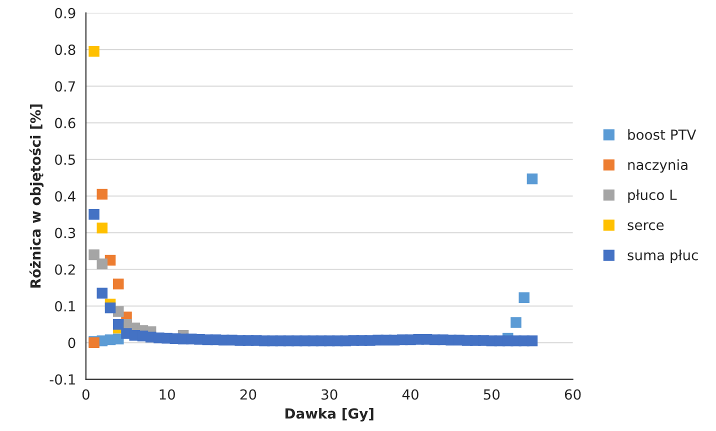 This screenshot has height=431, width=716. Describe the element at coordinates (65, 123) in the screenshot. I see `y-tick-label: 0.6` at that location.